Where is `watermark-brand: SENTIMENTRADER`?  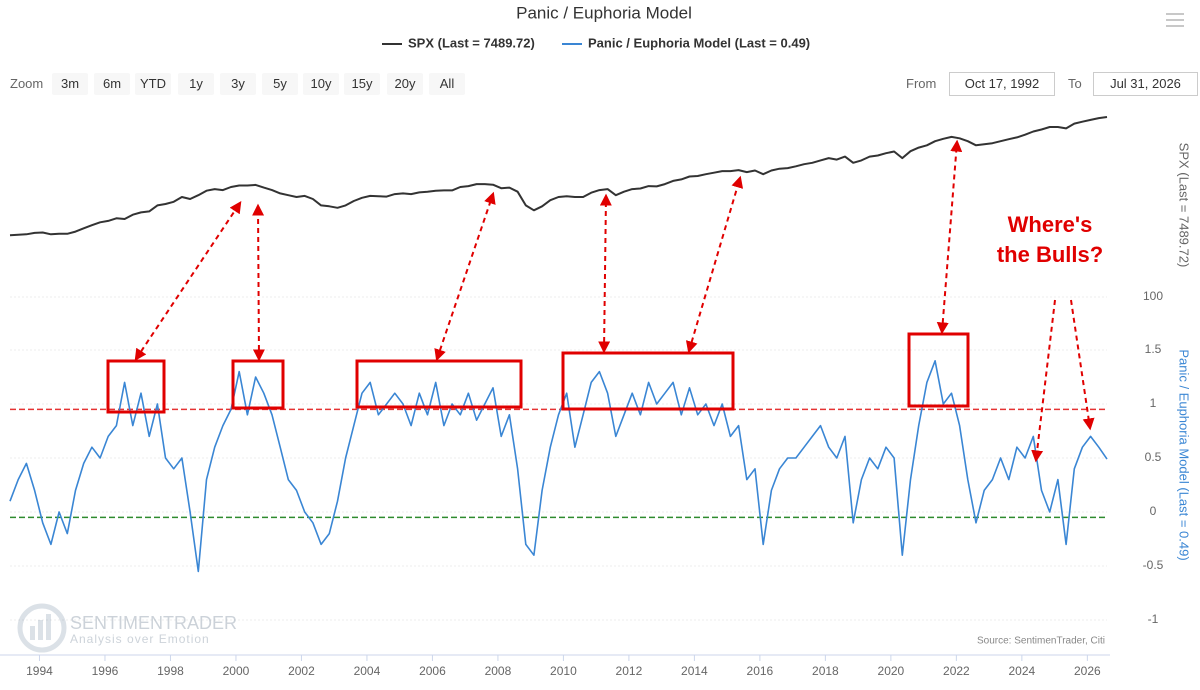 watermark-brand: SENTIMENTRADER is located at coordinates (153, 623).